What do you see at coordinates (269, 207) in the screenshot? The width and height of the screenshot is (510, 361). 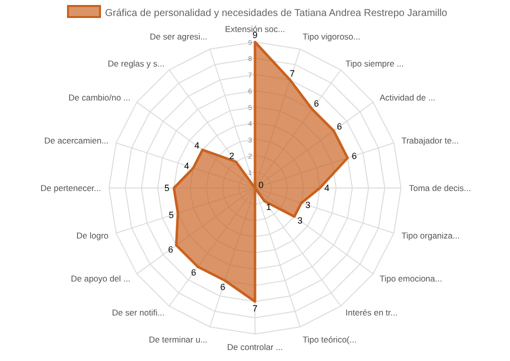 I see `data-label: 1` at bounding box center [269, 207].